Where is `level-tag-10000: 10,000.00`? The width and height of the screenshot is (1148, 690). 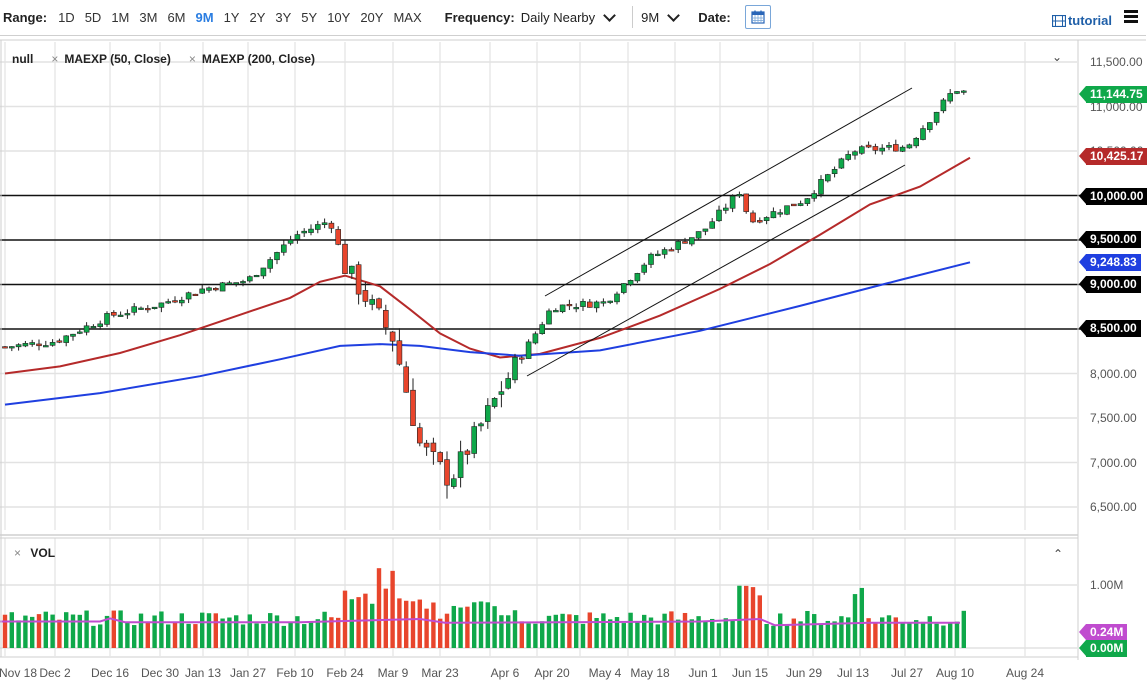
level-tag-10000: 10,000.00 is located at coordinates (1113, 196).